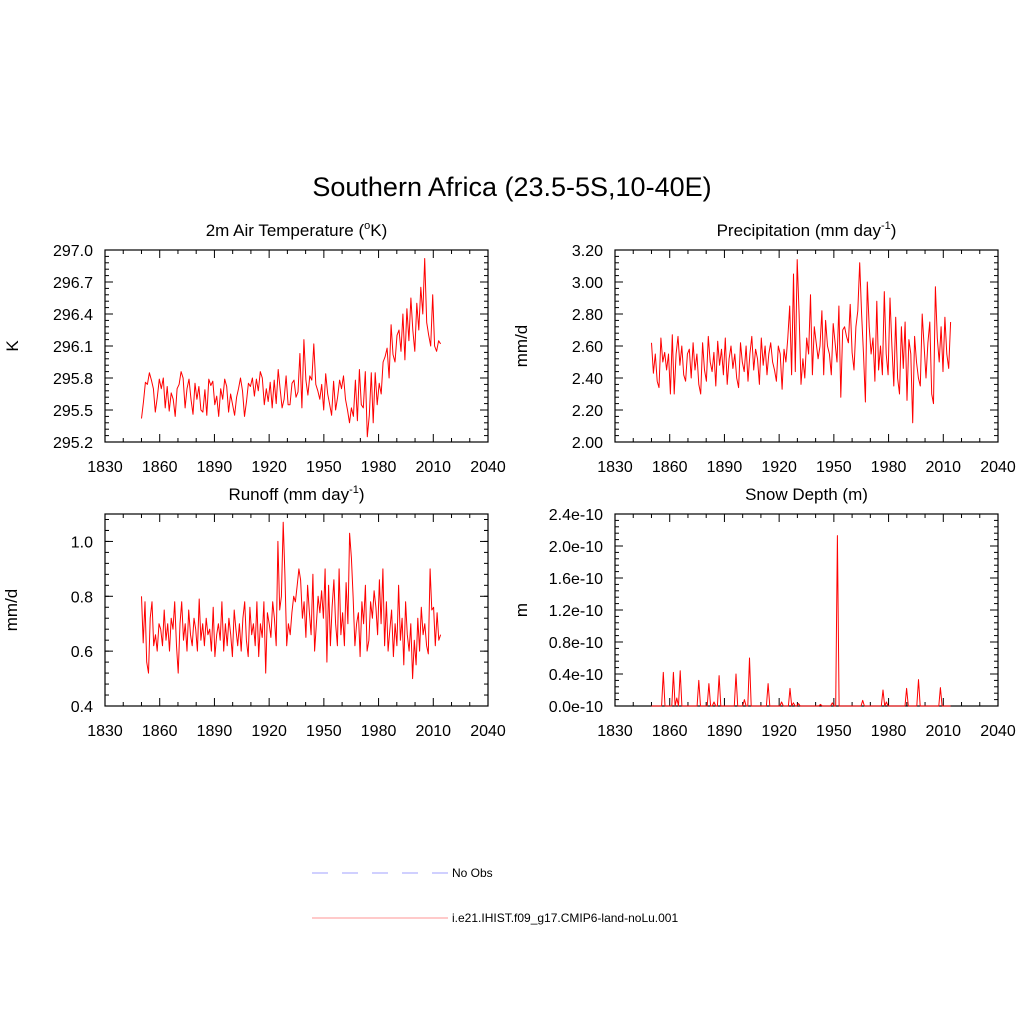 The image size is (1024, 1024). What do you see at coordinates (297, 230) in the screenshot?
I see `panel-title: 2m Air Temperature (oK)` at bounding box center [297, 230].